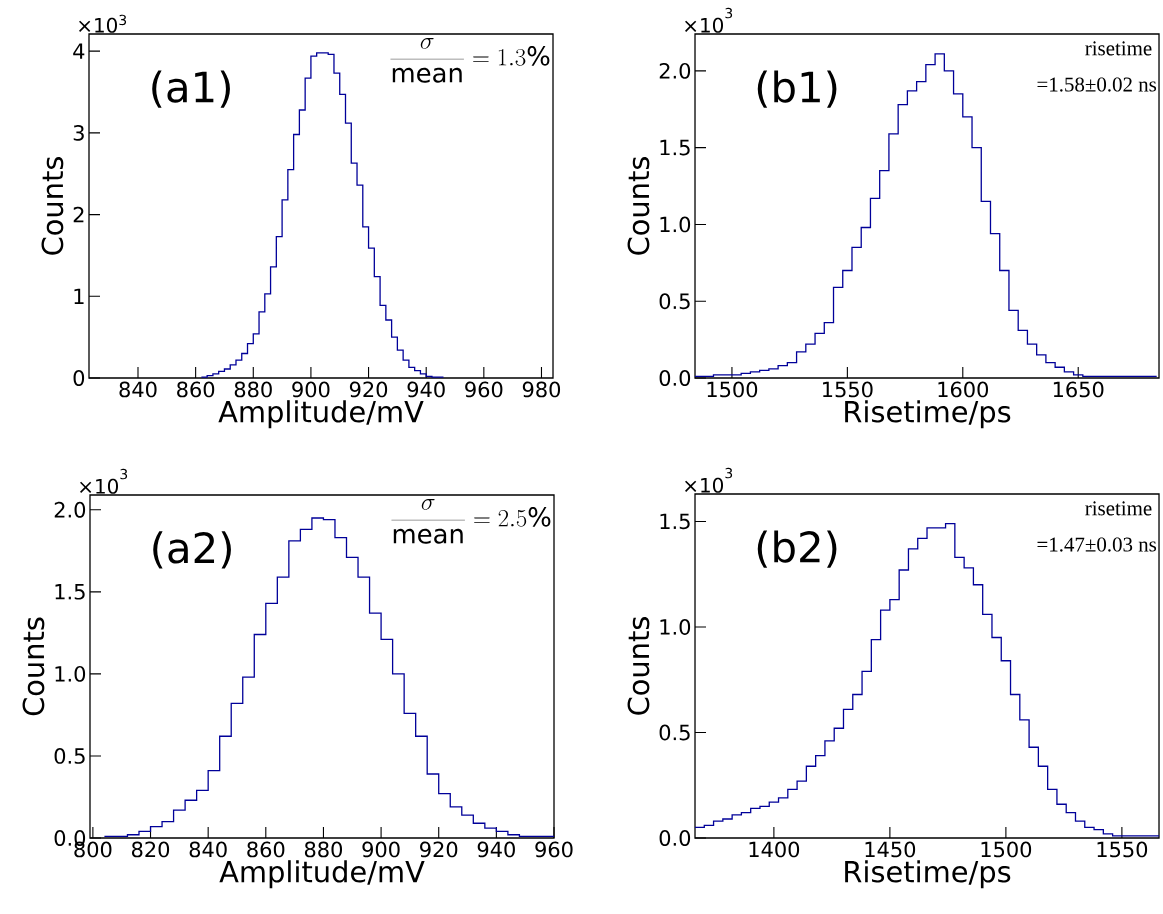 The width and height of the screenshot is (1163, 914). I want to click on x-tick-label: 1600, so click(963, 389).